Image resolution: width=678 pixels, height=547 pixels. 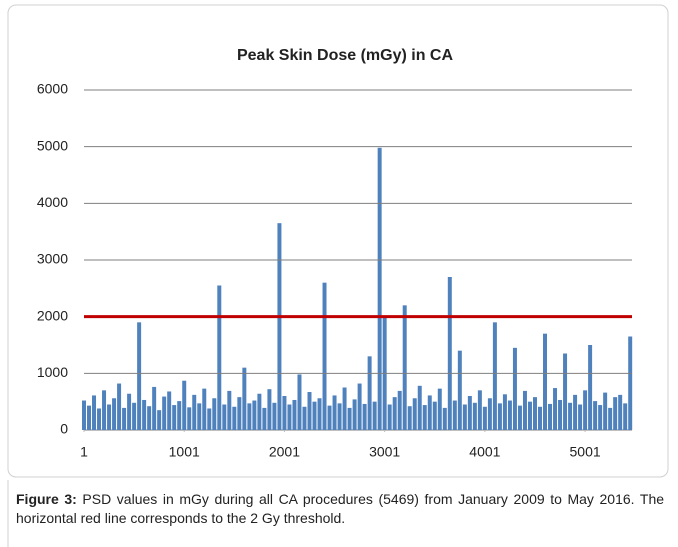 What do you see at coordinates (484, 452) in the screenshot?
I see `x-tick-label: 4001` at bounding box center [484, 452].